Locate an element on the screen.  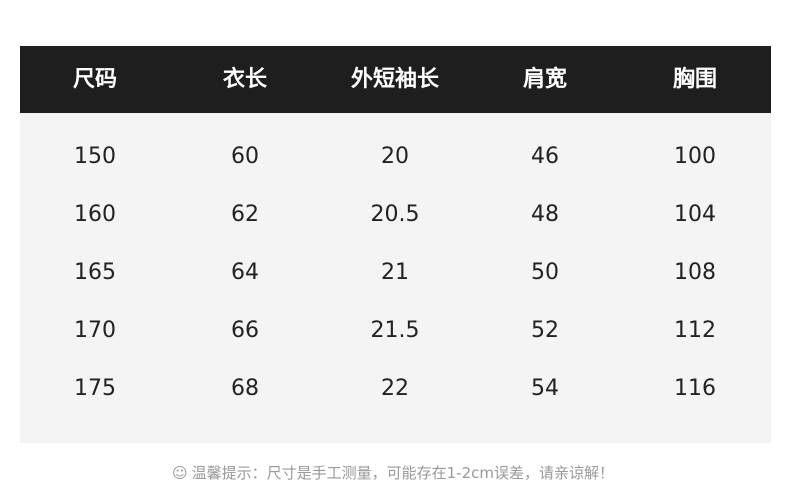
table-cell: 20 is located at coordinates (395, 156).